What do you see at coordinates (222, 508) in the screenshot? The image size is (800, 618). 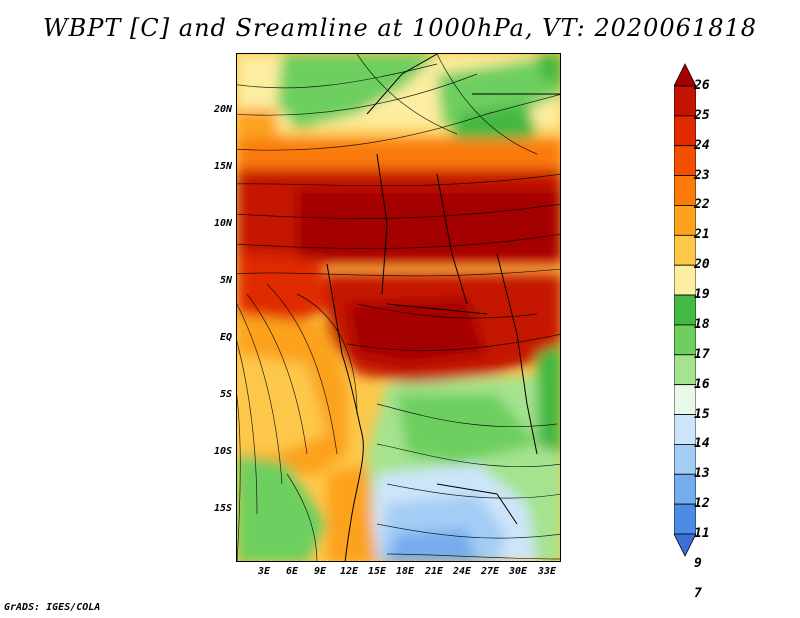 I see `lat-tick: 15S` at bounding box center [222, 508].